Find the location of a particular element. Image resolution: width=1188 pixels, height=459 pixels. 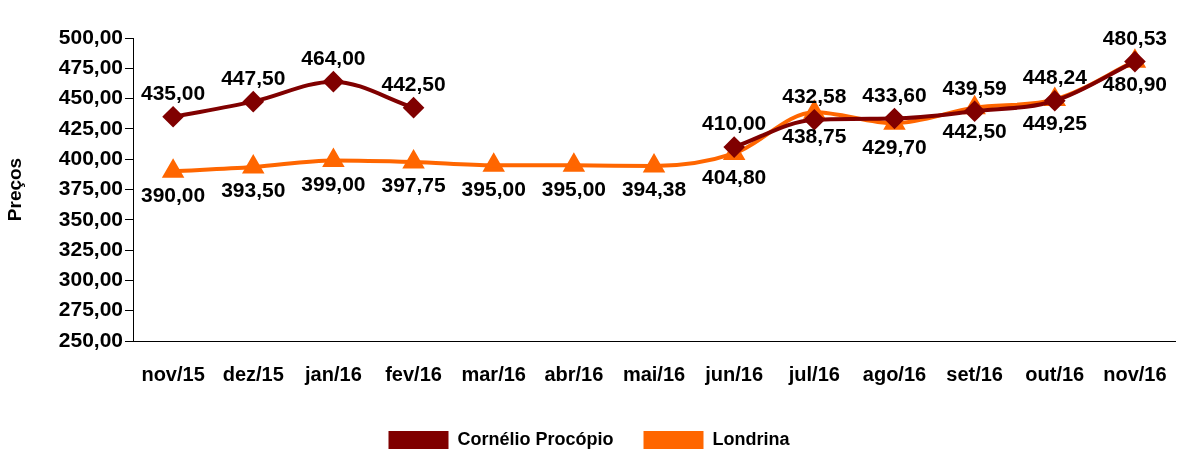

x-tick-label: abr/16 is located at coordinates (574, 373).